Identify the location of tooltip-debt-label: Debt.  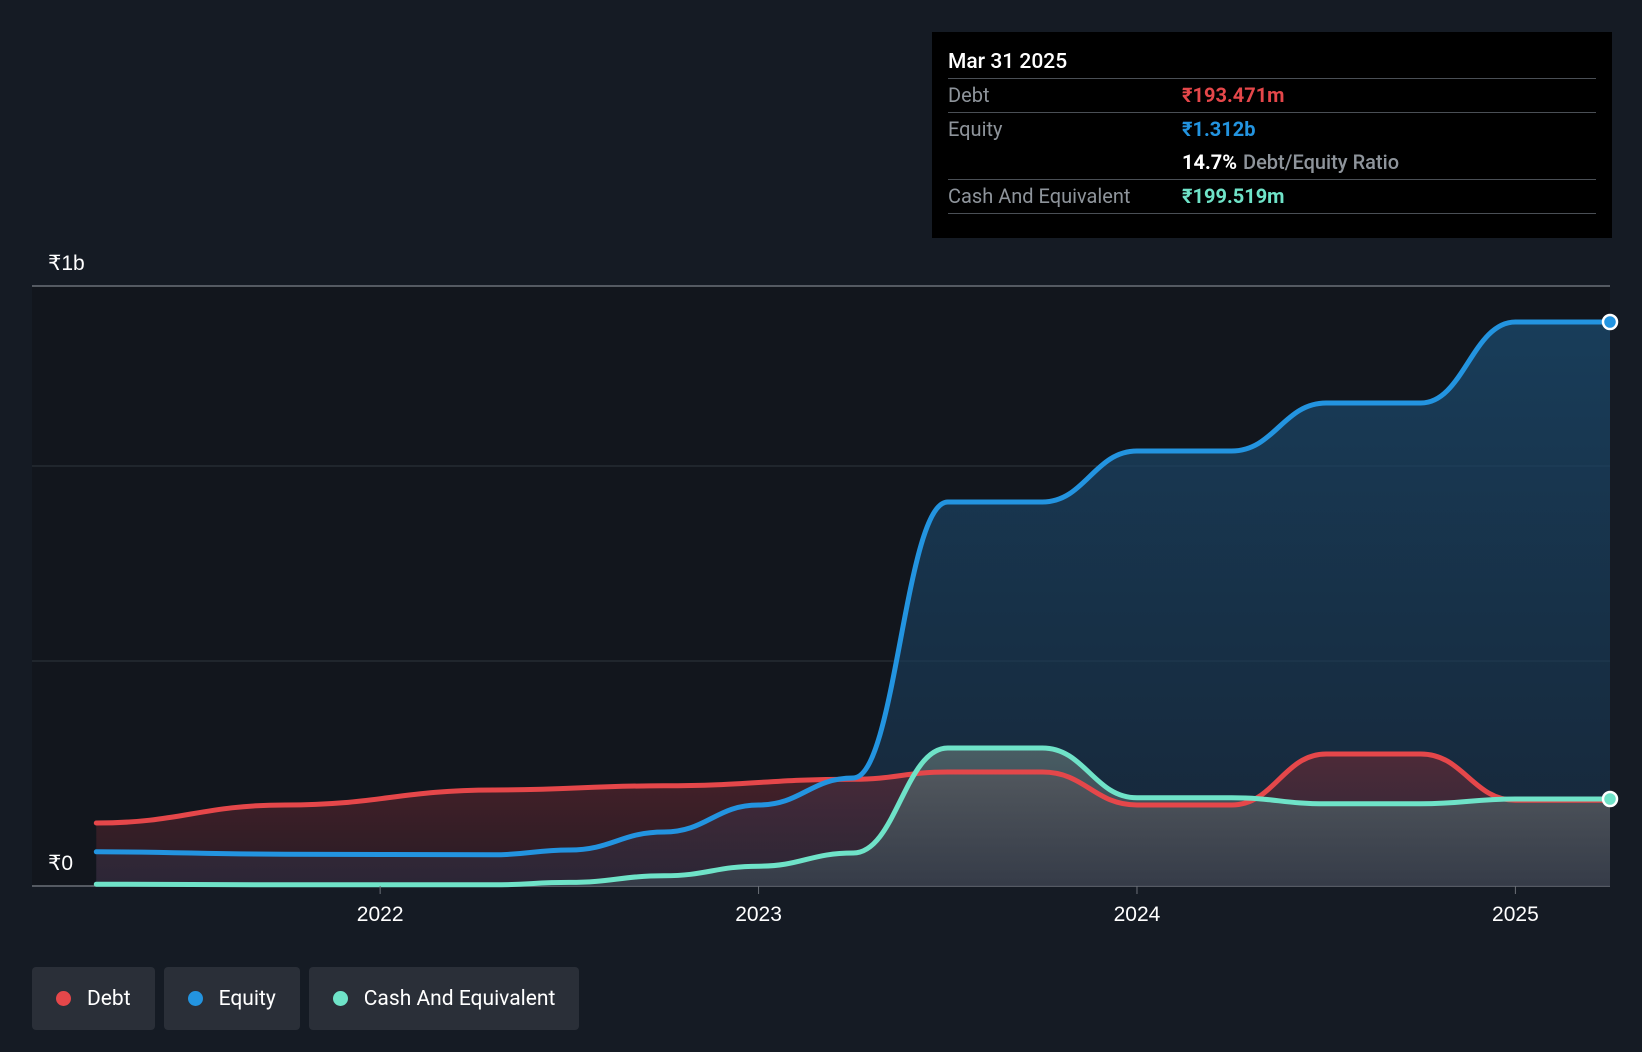
(969, 95).